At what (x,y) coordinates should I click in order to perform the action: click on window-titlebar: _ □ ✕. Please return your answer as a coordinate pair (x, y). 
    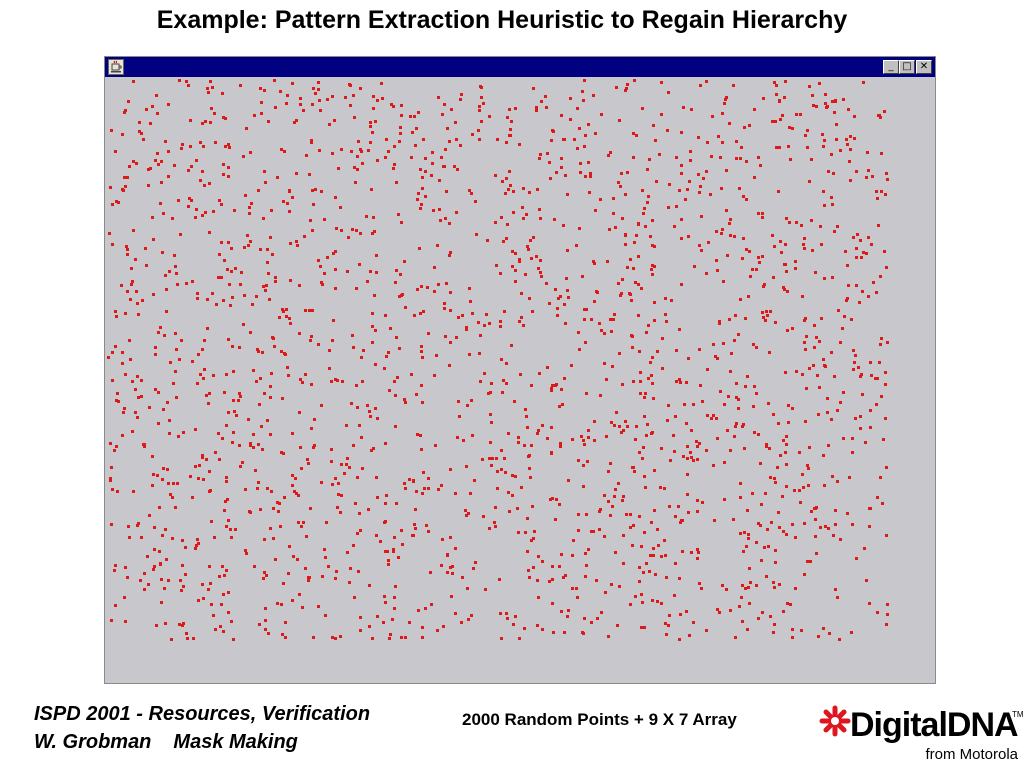
    Looking at the image, I should click on (520, 67).